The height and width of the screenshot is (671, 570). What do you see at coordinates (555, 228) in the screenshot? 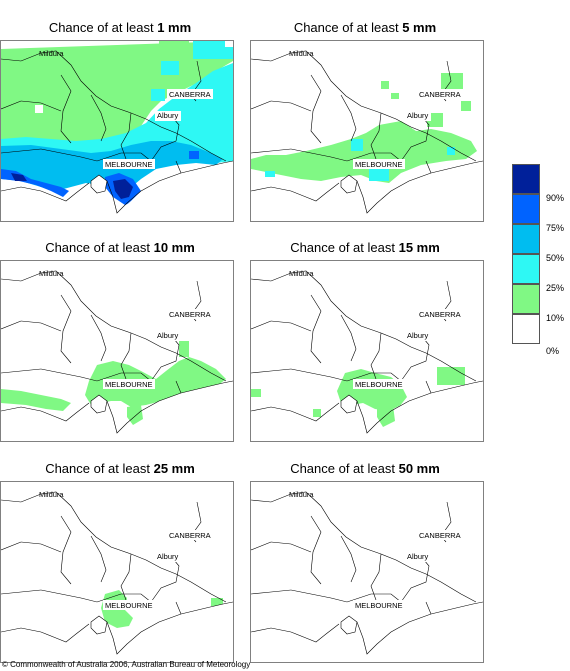
I see `legend-label-75: 75%` at bounding box center [555, 228].